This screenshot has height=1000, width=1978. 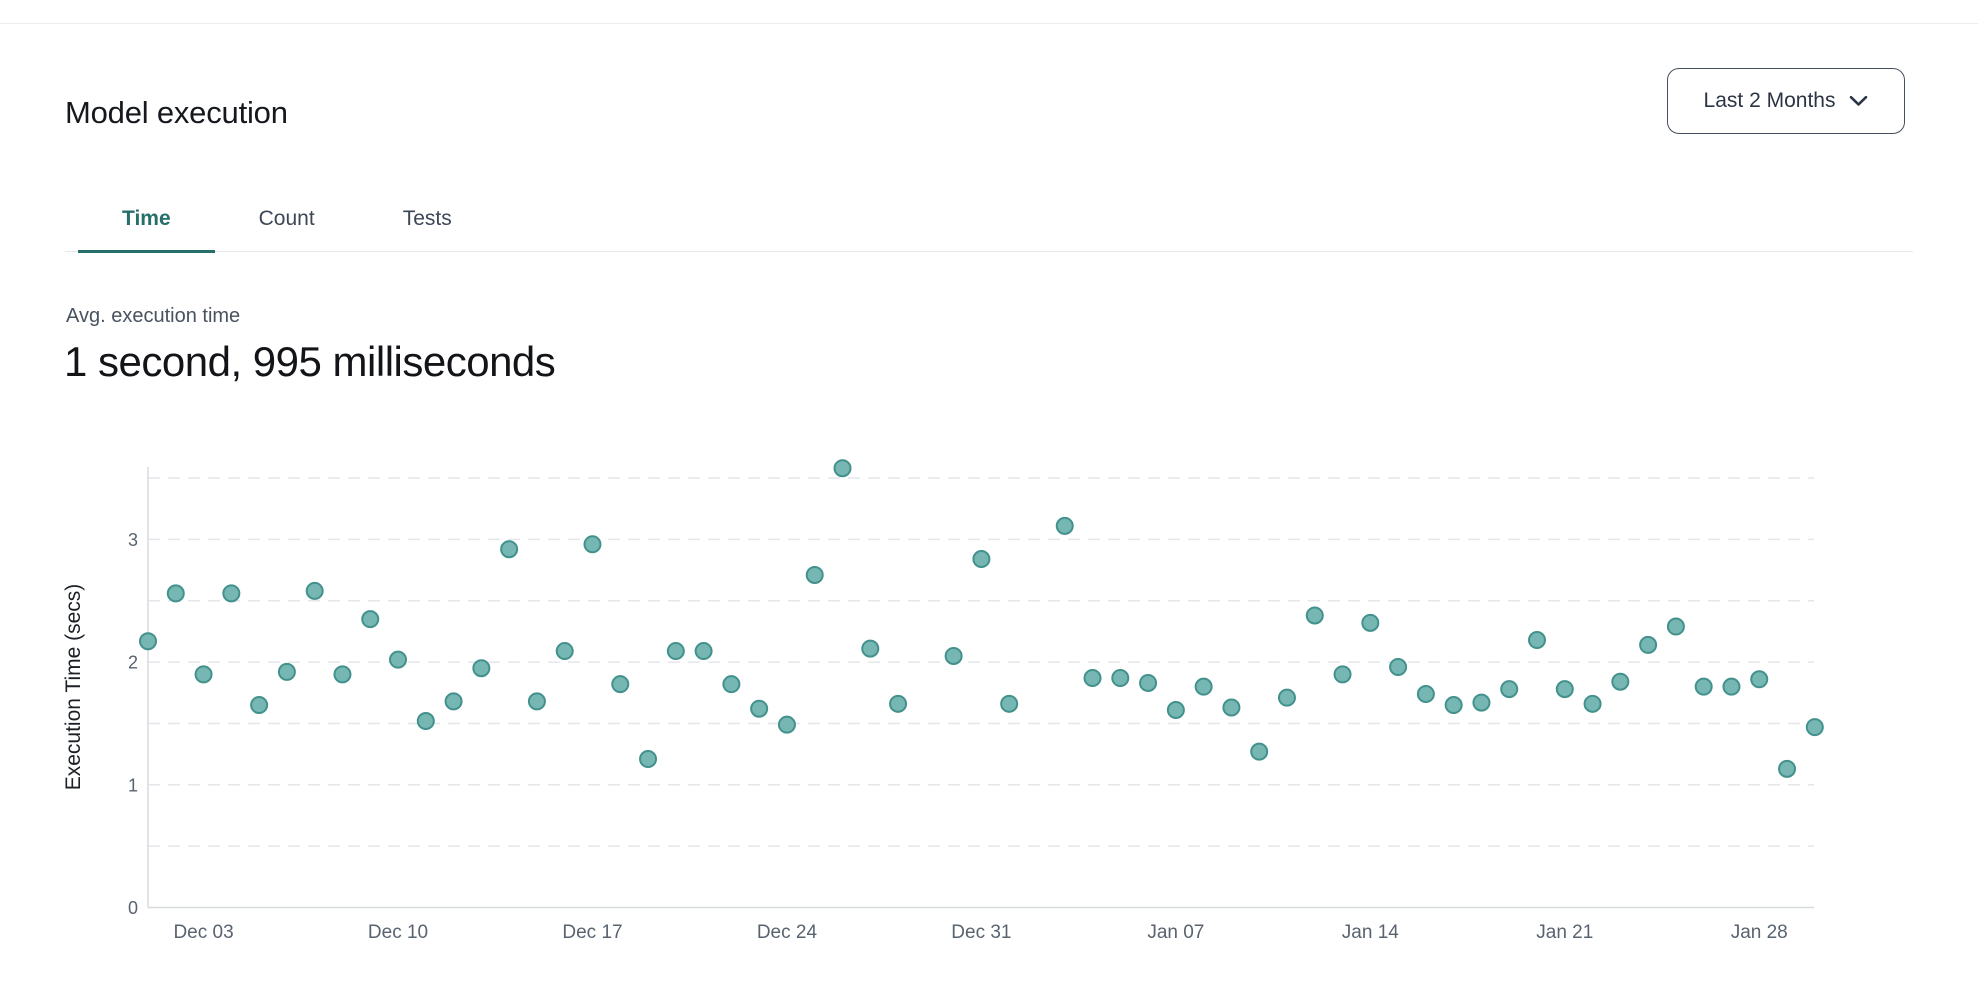 What do you see at coordinates (73, 687) in the screenshot?
I see `y-axis-title: Execution Time (secs)` at bounding box center [73, 687].